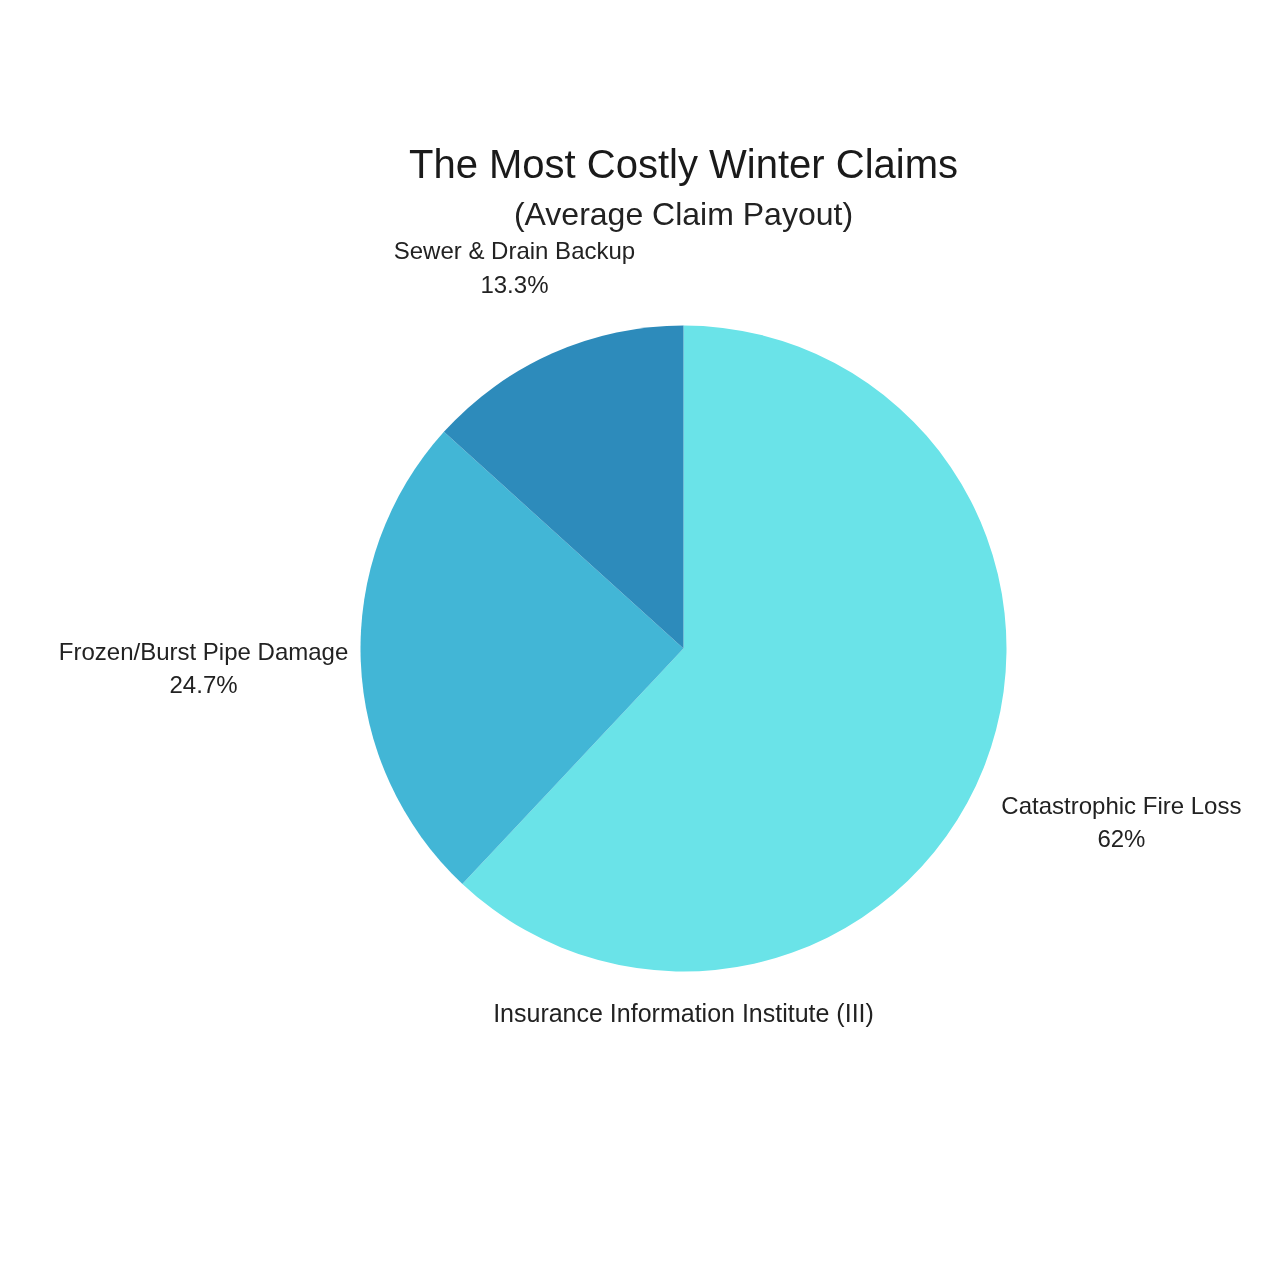  Describe the element at coordinates (514, 251) in the screenshot. I see `slice-label: Sewer & Drain Backup` at that location.